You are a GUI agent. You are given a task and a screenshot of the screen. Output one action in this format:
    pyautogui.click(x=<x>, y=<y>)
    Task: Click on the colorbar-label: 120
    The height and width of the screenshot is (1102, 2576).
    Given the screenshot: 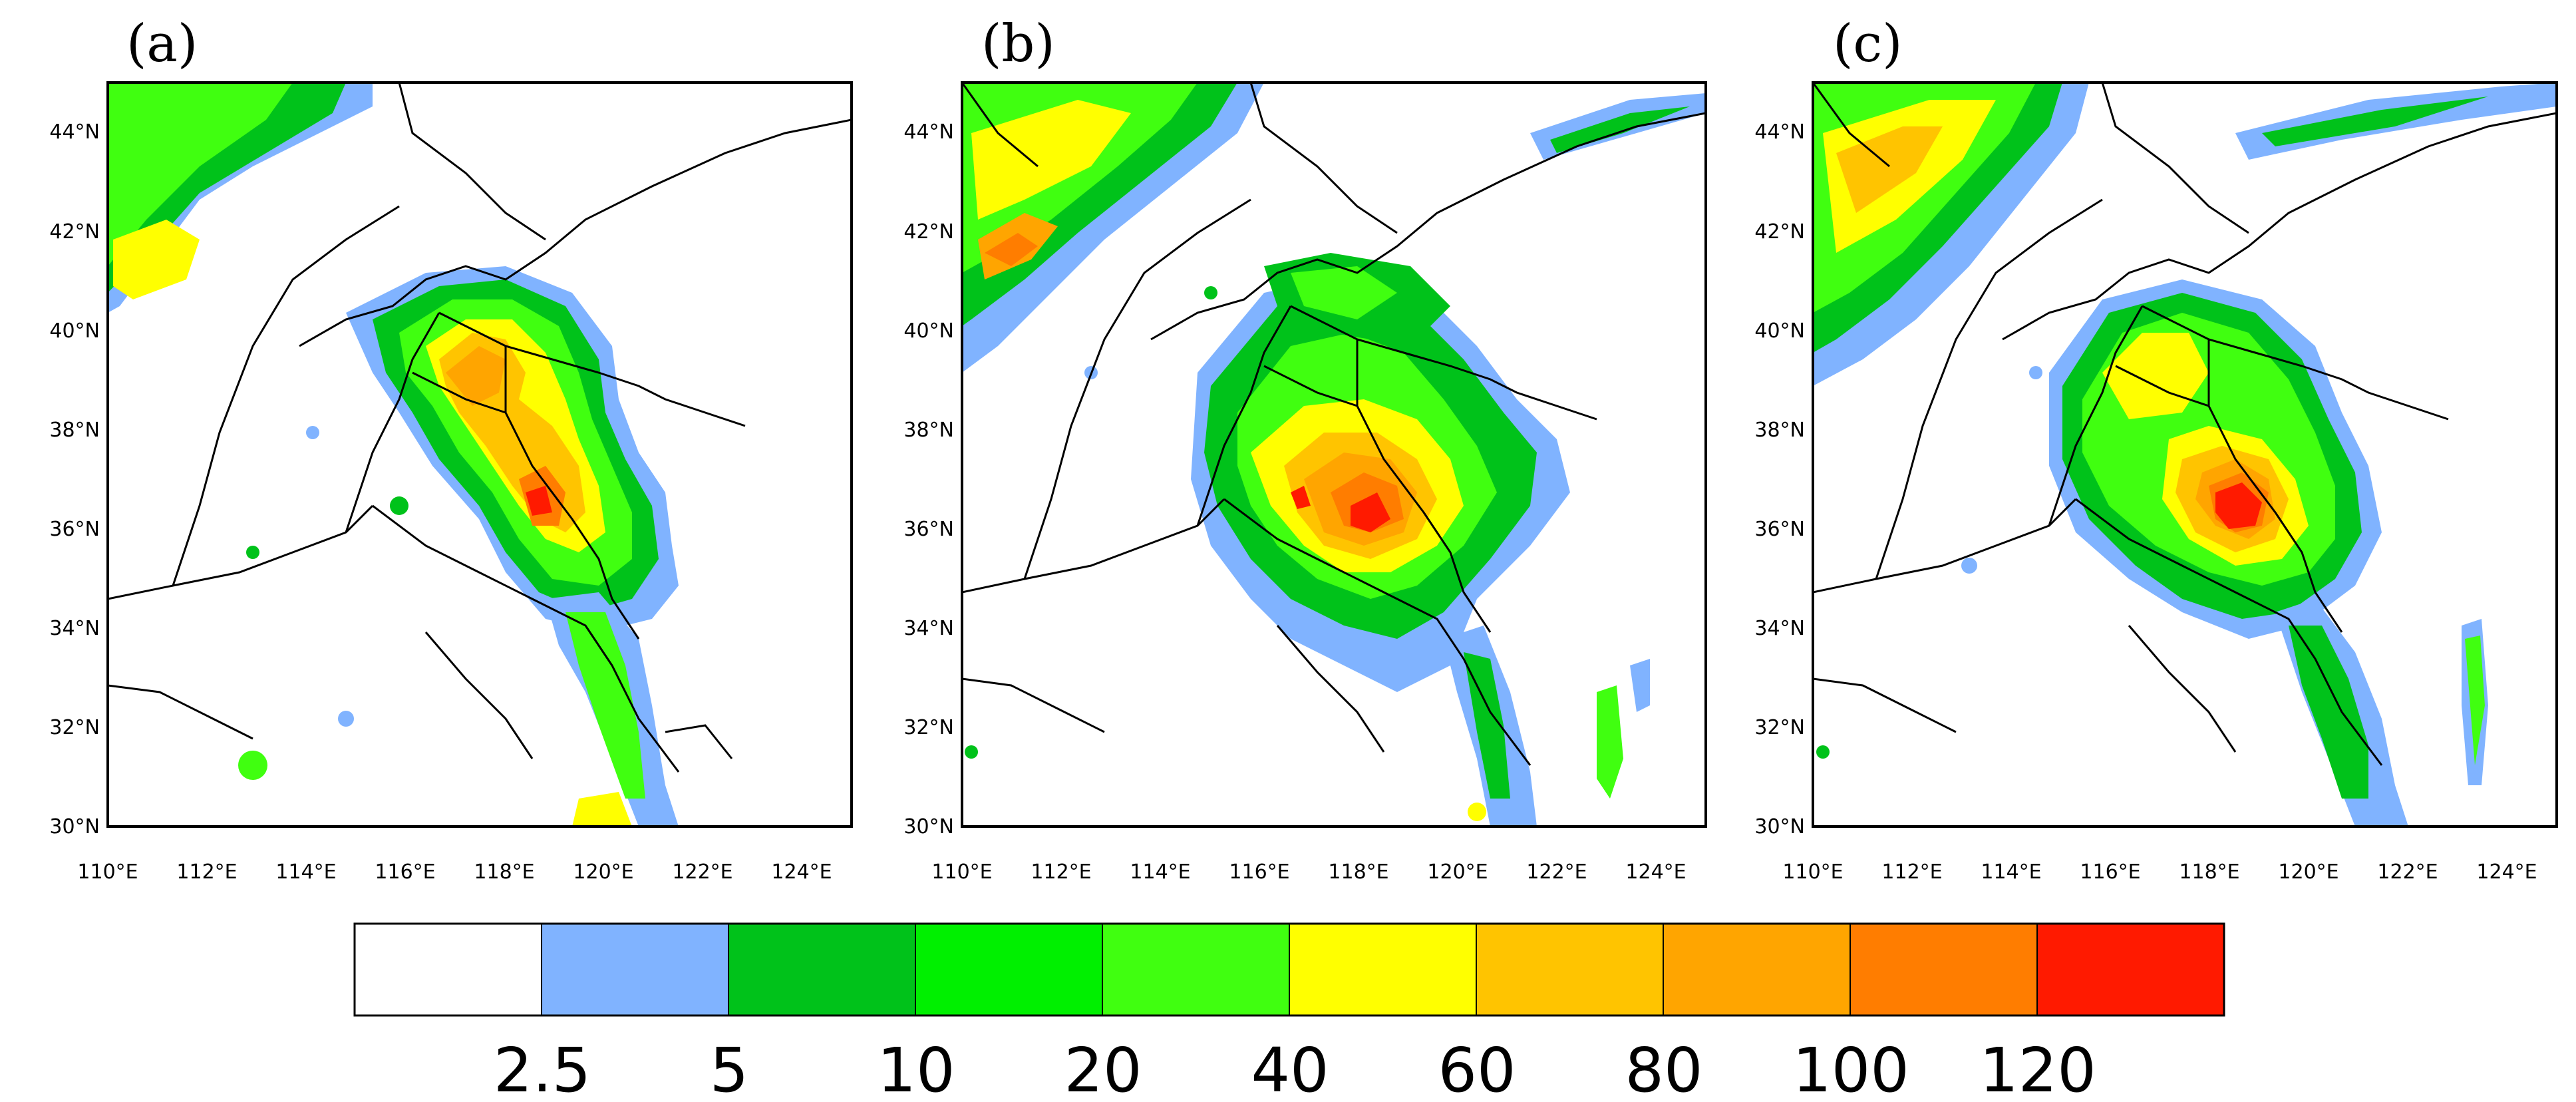 What is the action you would take?
    pyautogui.click(x=2037, y=1068)
    